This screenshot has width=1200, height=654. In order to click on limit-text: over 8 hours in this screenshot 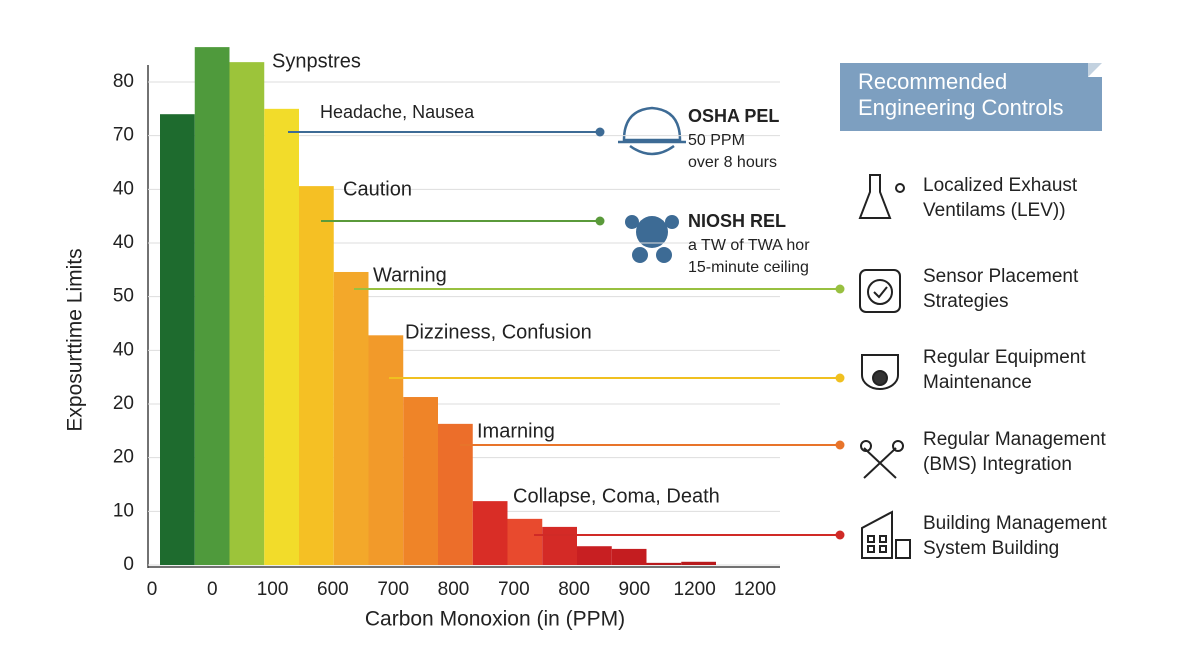, I will do `click(732, 162)`.